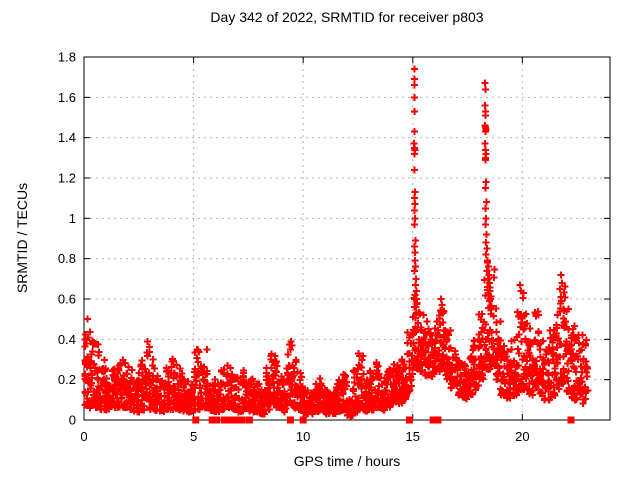 The image size is (640, 480). What do you see at coordinates (67, 299) in the screenshot?
I see `y-tick-label: 0.6` at bounding box center [67, 299].